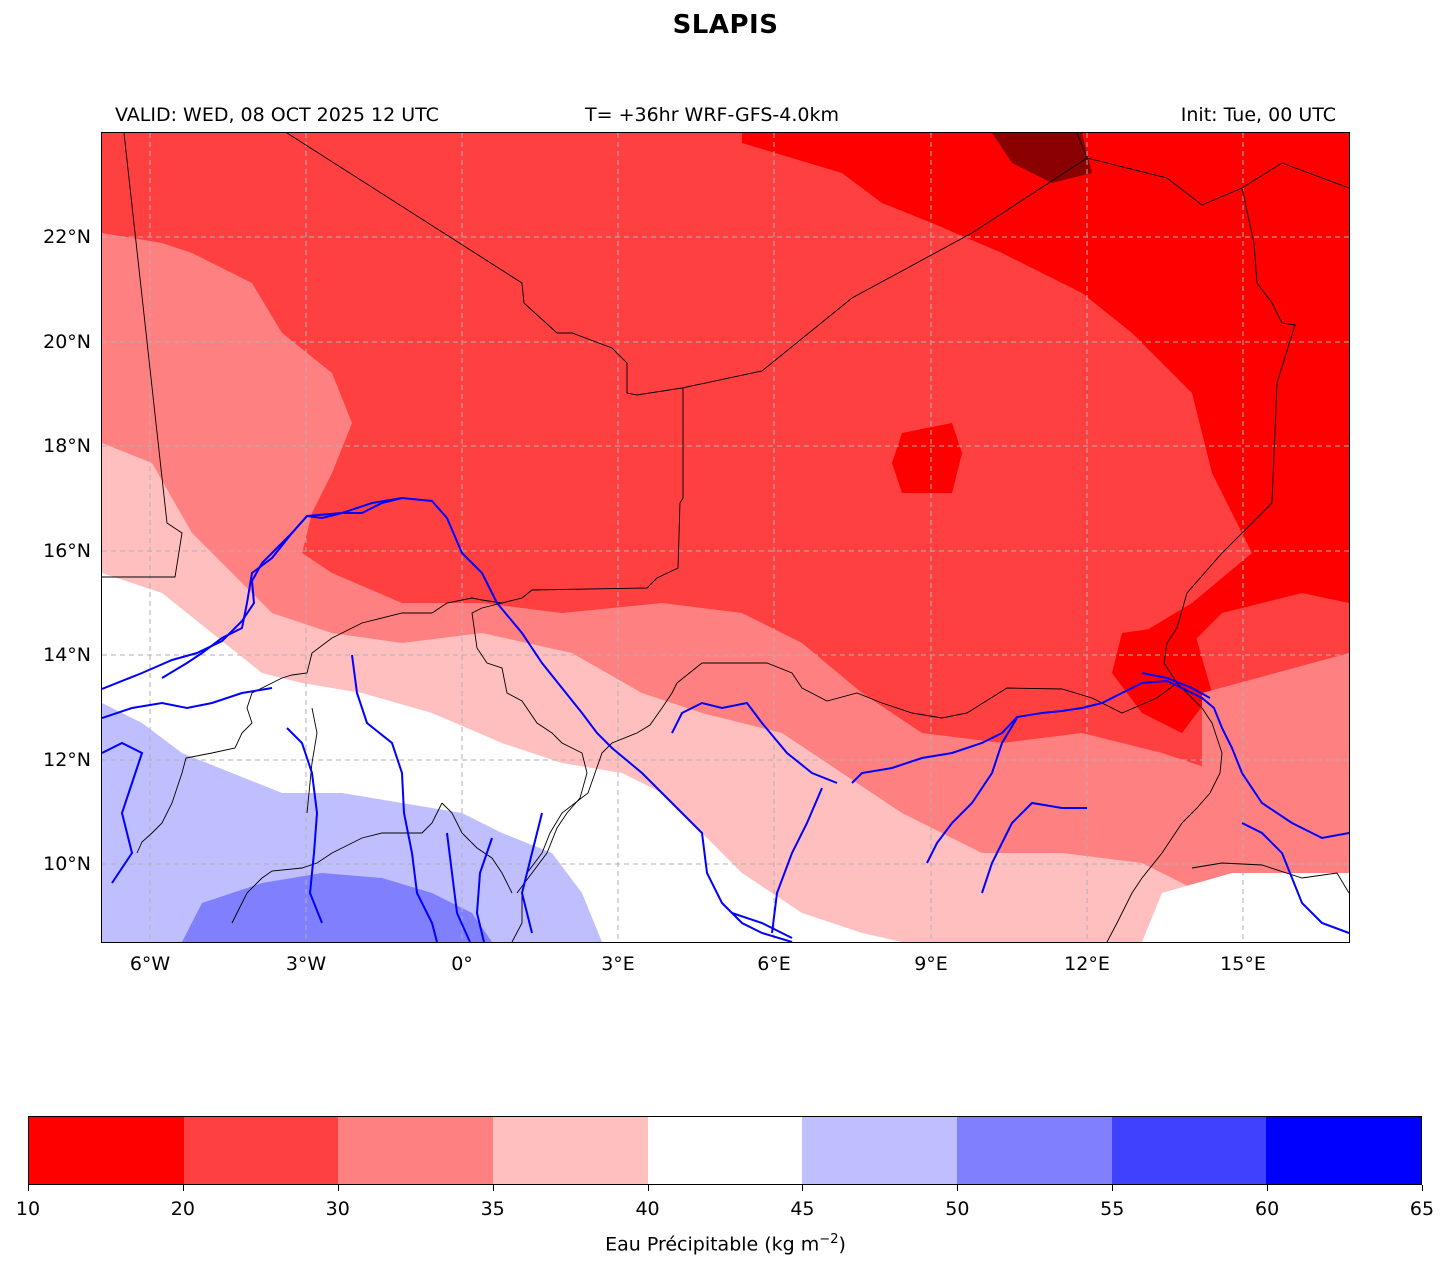 The height and width of the screenshot is (1273, 1451). Describe the element at coordinates (1243, 964) in the screenshot. I see `lon-label-15e: 15°E` at that location.